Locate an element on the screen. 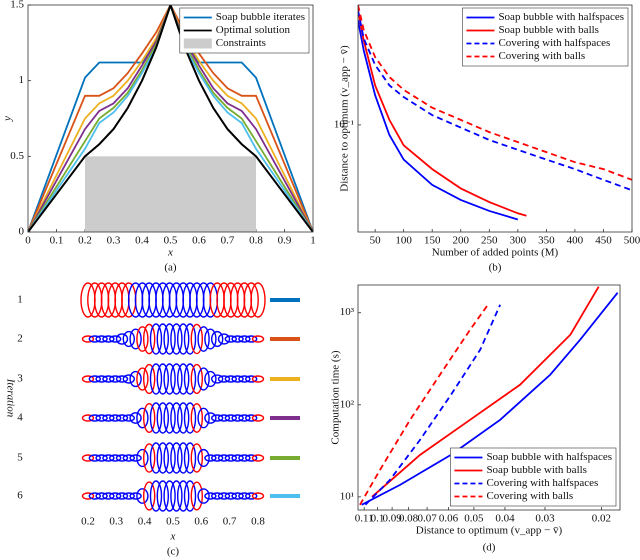 This screenshot has width=640, height=560. x-tick-label: 1 is located at coordinates (313, 241).